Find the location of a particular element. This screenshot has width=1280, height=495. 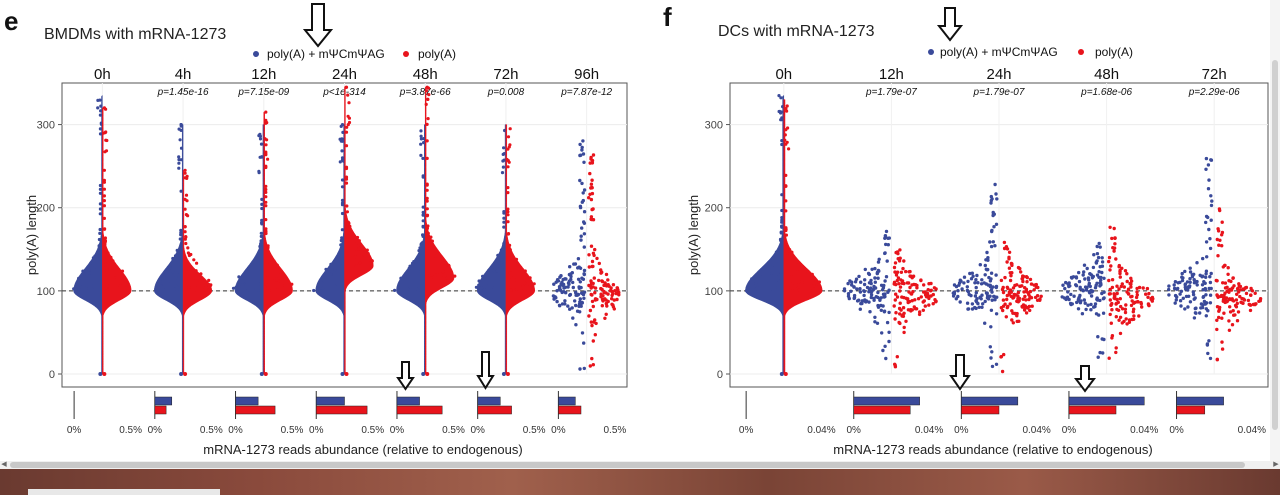

horizontal-scrollbar: ◀ ▶ is located at coordinates (640, 465).